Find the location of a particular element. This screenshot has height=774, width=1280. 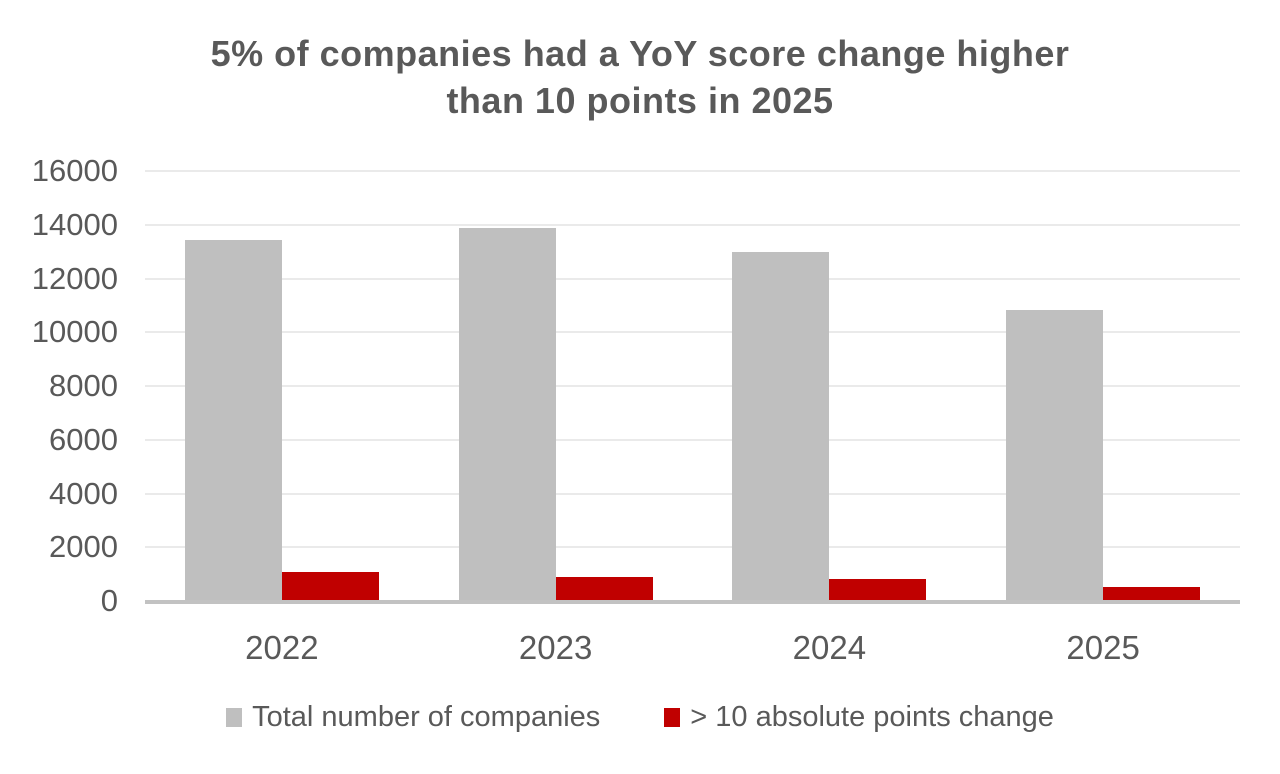

y-tick-label: 12000 is located at coordinates (74, 278).